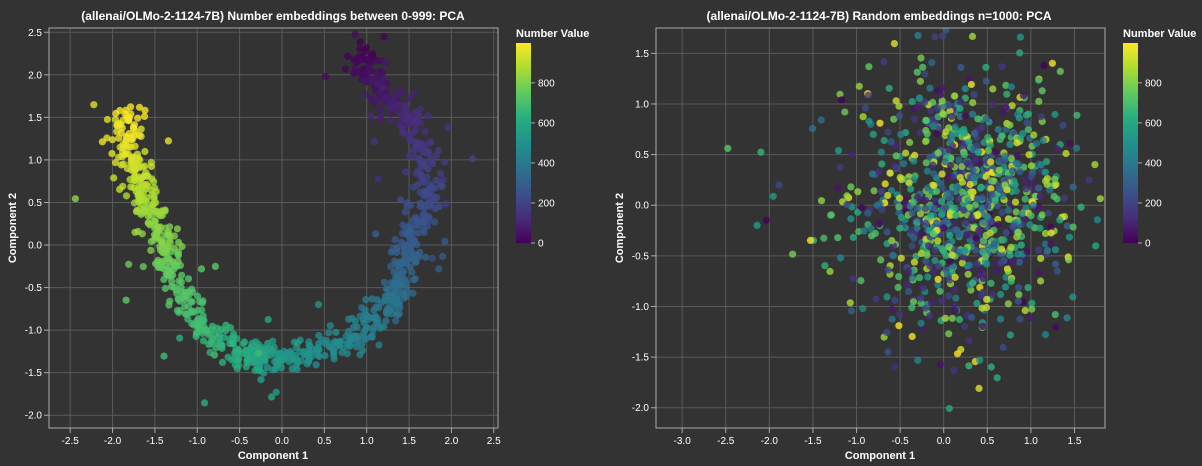 The height and width of the screenshot is (466, 1202). I want to click on y-tick-label: -2.0, so click(34, 416).